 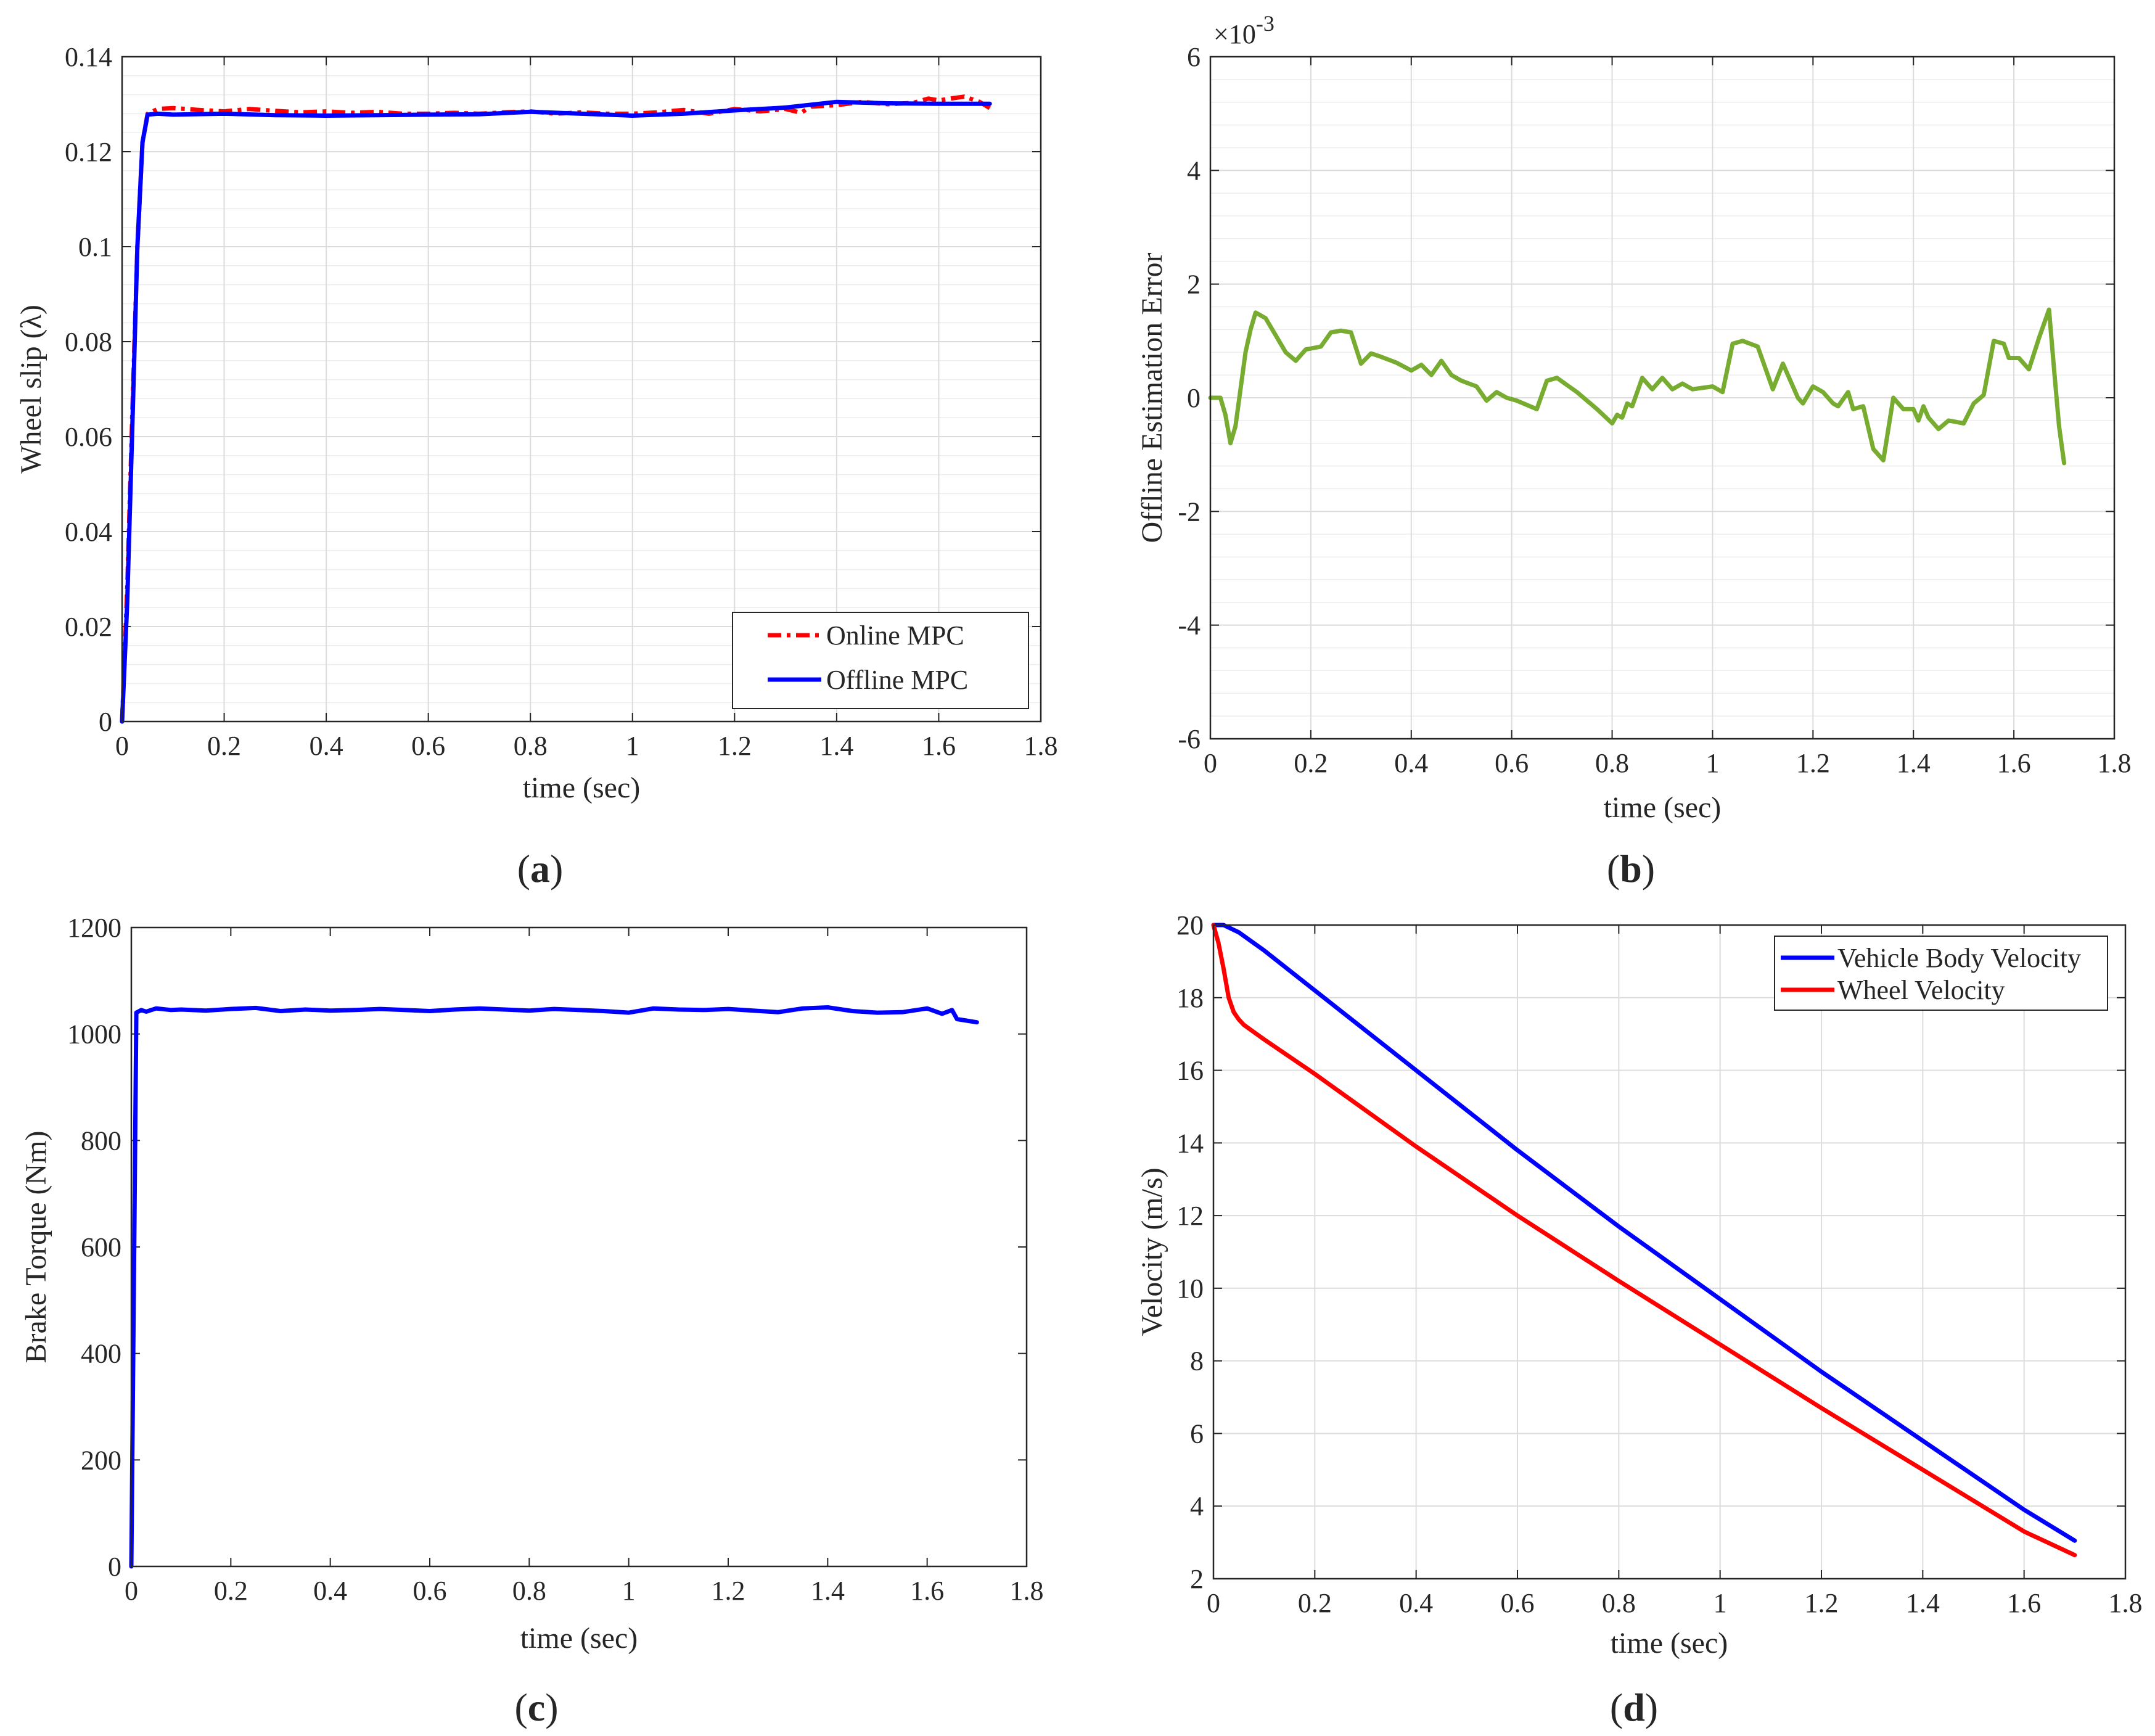 I want to click on panel-a-y-tick-label: 0, so click(x=105, y=722).